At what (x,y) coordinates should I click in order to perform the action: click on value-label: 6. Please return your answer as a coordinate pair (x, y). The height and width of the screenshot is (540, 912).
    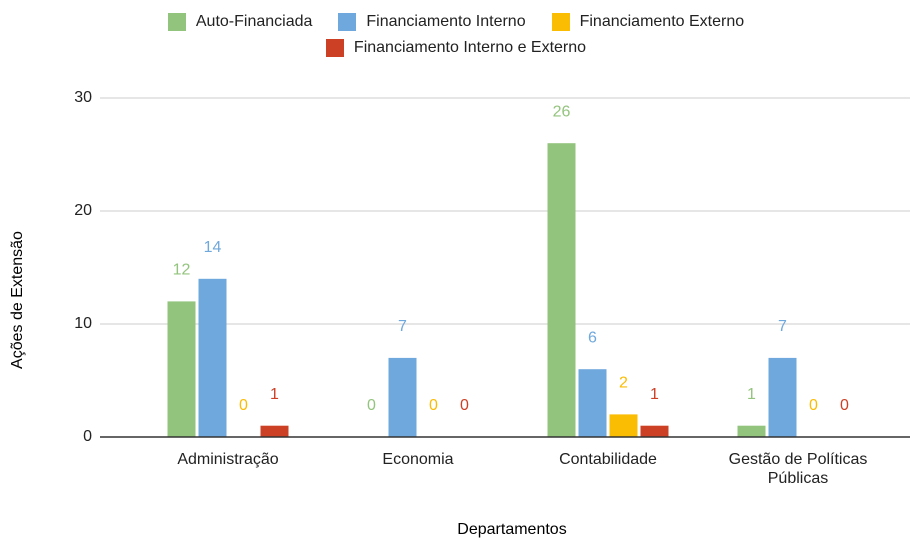
    Looking at the image, I should click on (592, 337).